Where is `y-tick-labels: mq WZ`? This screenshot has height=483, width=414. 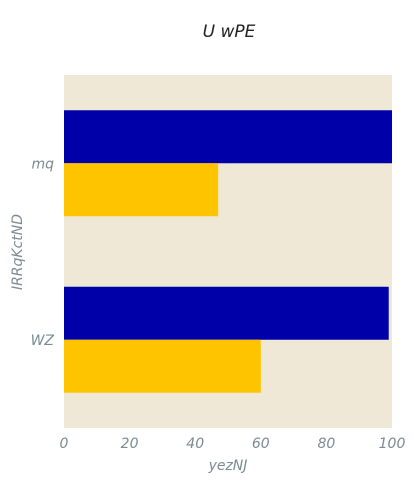 y-tick-labels: mq WZ is located at coordinates (43, 252).